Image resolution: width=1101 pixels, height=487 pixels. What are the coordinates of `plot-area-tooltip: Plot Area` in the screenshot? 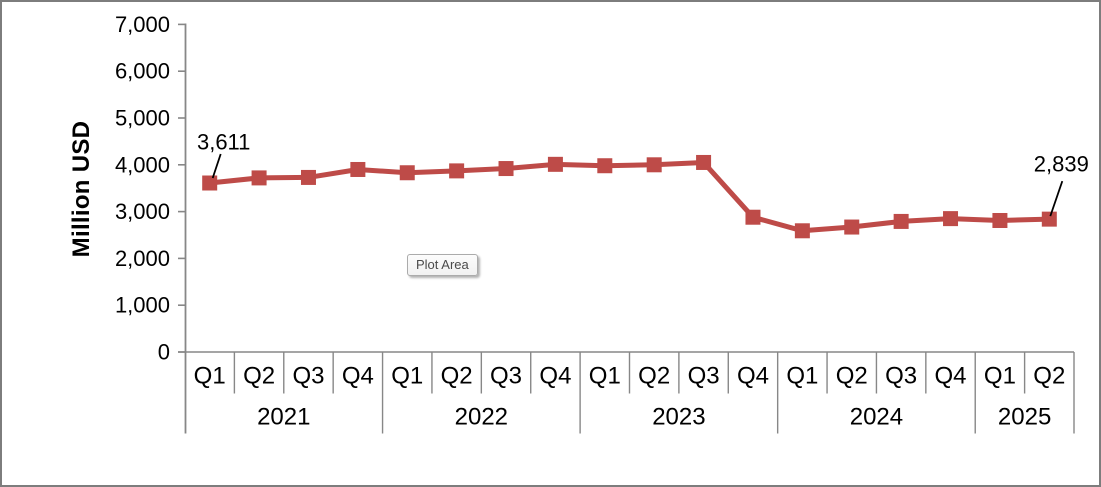 It's located at (442, 265).